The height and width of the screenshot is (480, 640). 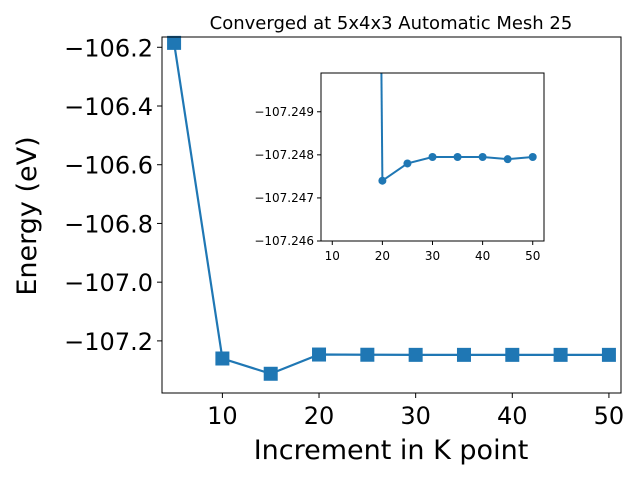 I want to click on main-y-tick-label: −106.8, so click(x=108, y=224).